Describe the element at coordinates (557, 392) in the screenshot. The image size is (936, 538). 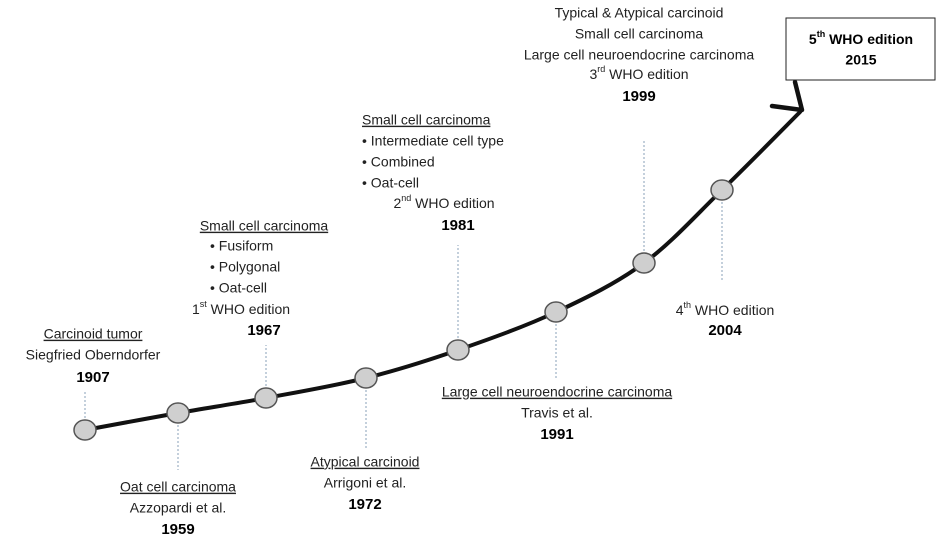
I see `event-title: Large cell neuroendocrine carcinoma` at that location.